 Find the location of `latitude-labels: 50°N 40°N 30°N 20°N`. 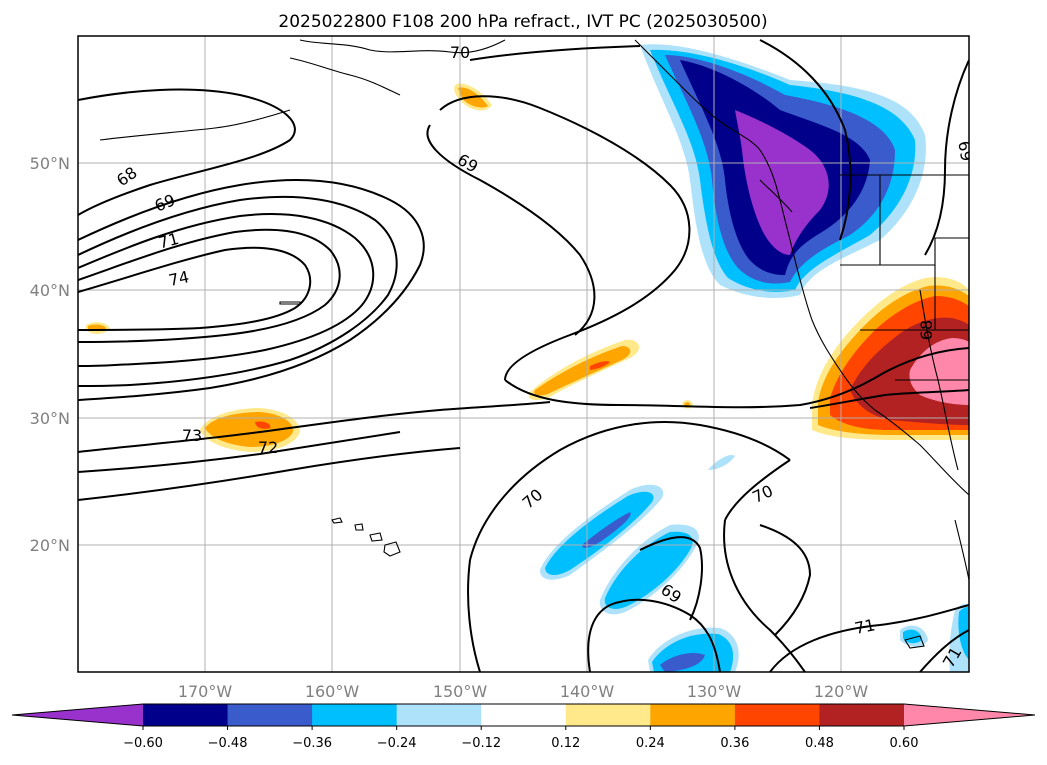

latitude-labels: 50°N 40°N 30°N 20°N is located at coordinates (50, 354).